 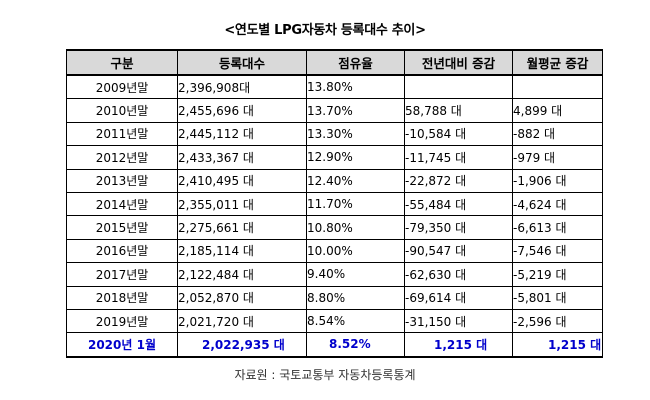 What do you see at coordinates (458, 204) in the screenshot?
I see `cell-yoy-change: -55,484 대` at bounding box center [458, 204].